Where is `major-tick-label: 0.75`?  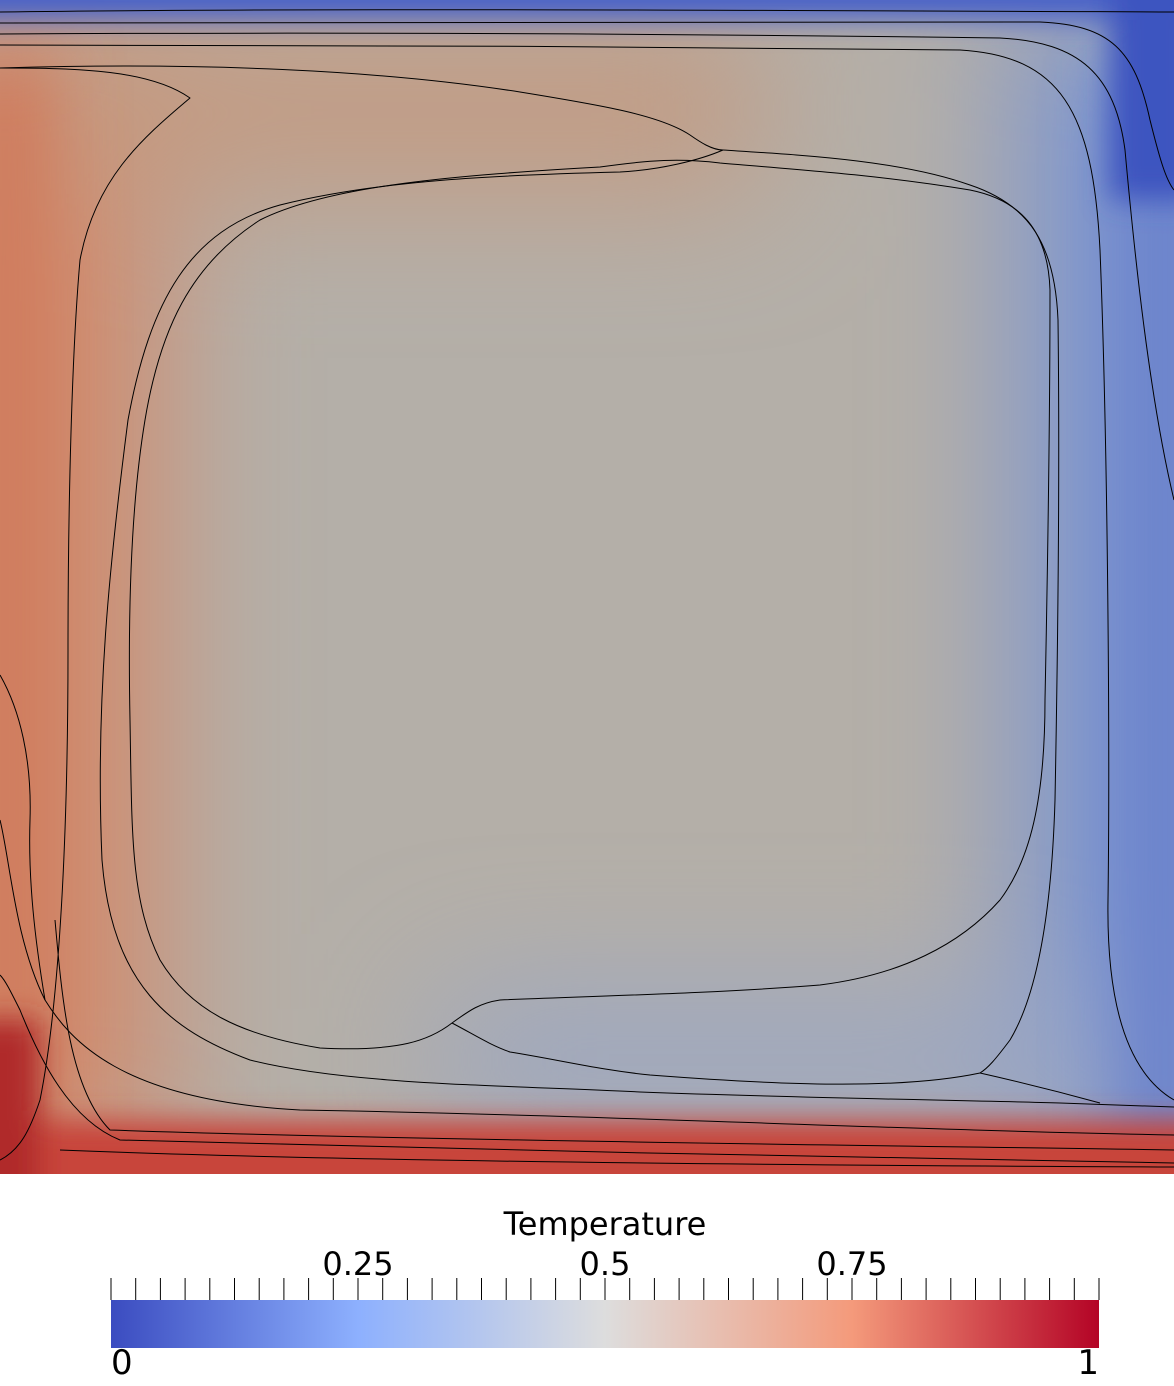 major-tick-label: 0.75 is located at coordinates (851, 1264).